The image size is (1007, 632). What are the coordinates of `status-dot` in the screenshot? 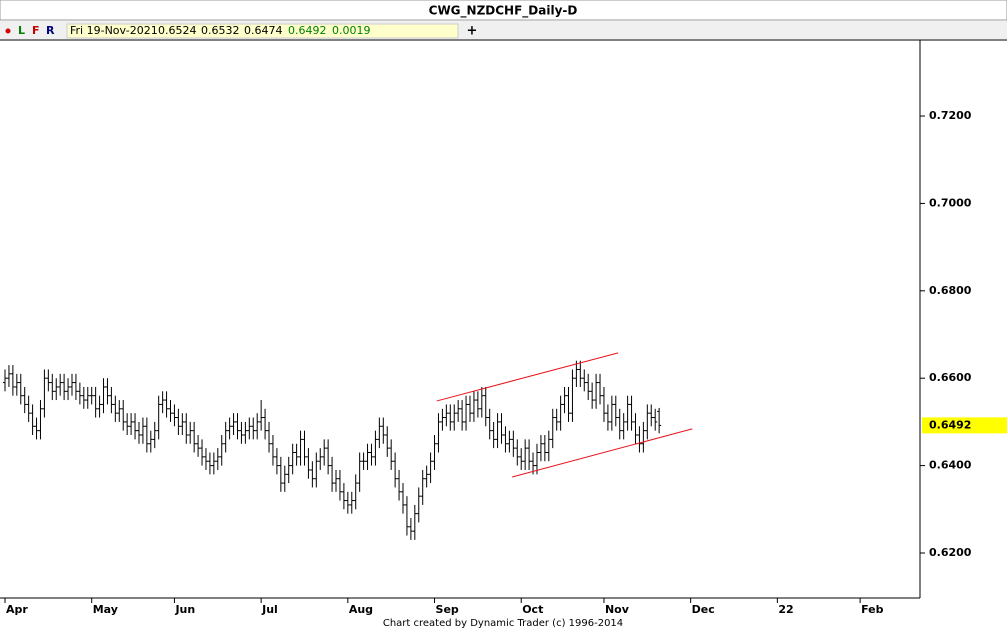 It's located at (8, 31).